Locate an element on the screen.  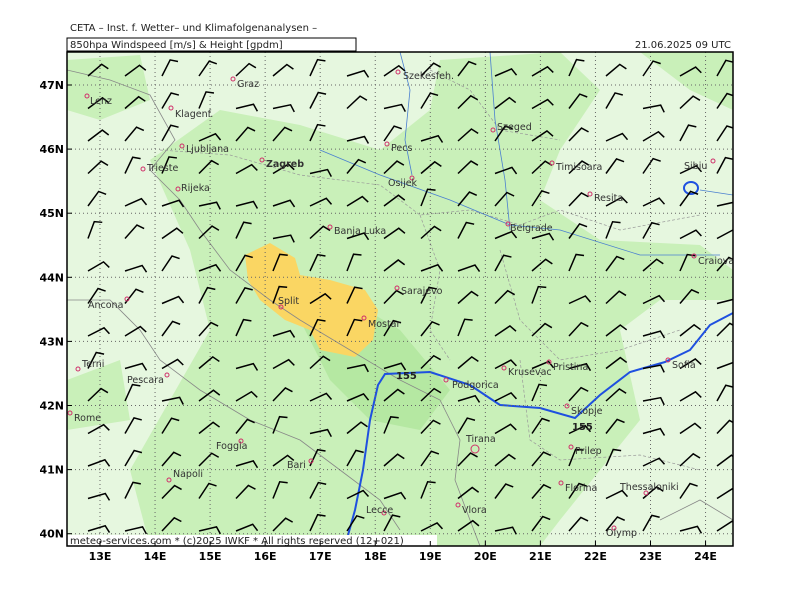
lat-label: 41N is located at coordinates (51, 470).